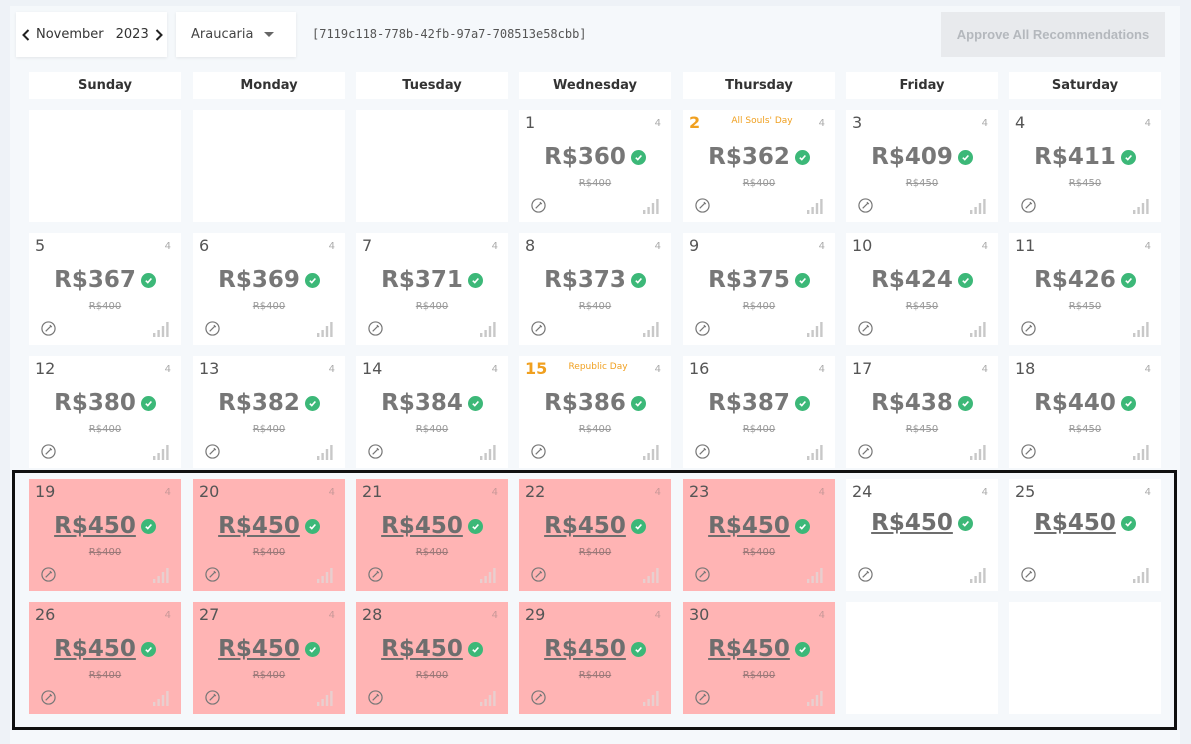 The width and height of the screenshot is (1191, 744). I want to click on day-cell-27: 27 4 R$450 R$400, so click(269, 658).